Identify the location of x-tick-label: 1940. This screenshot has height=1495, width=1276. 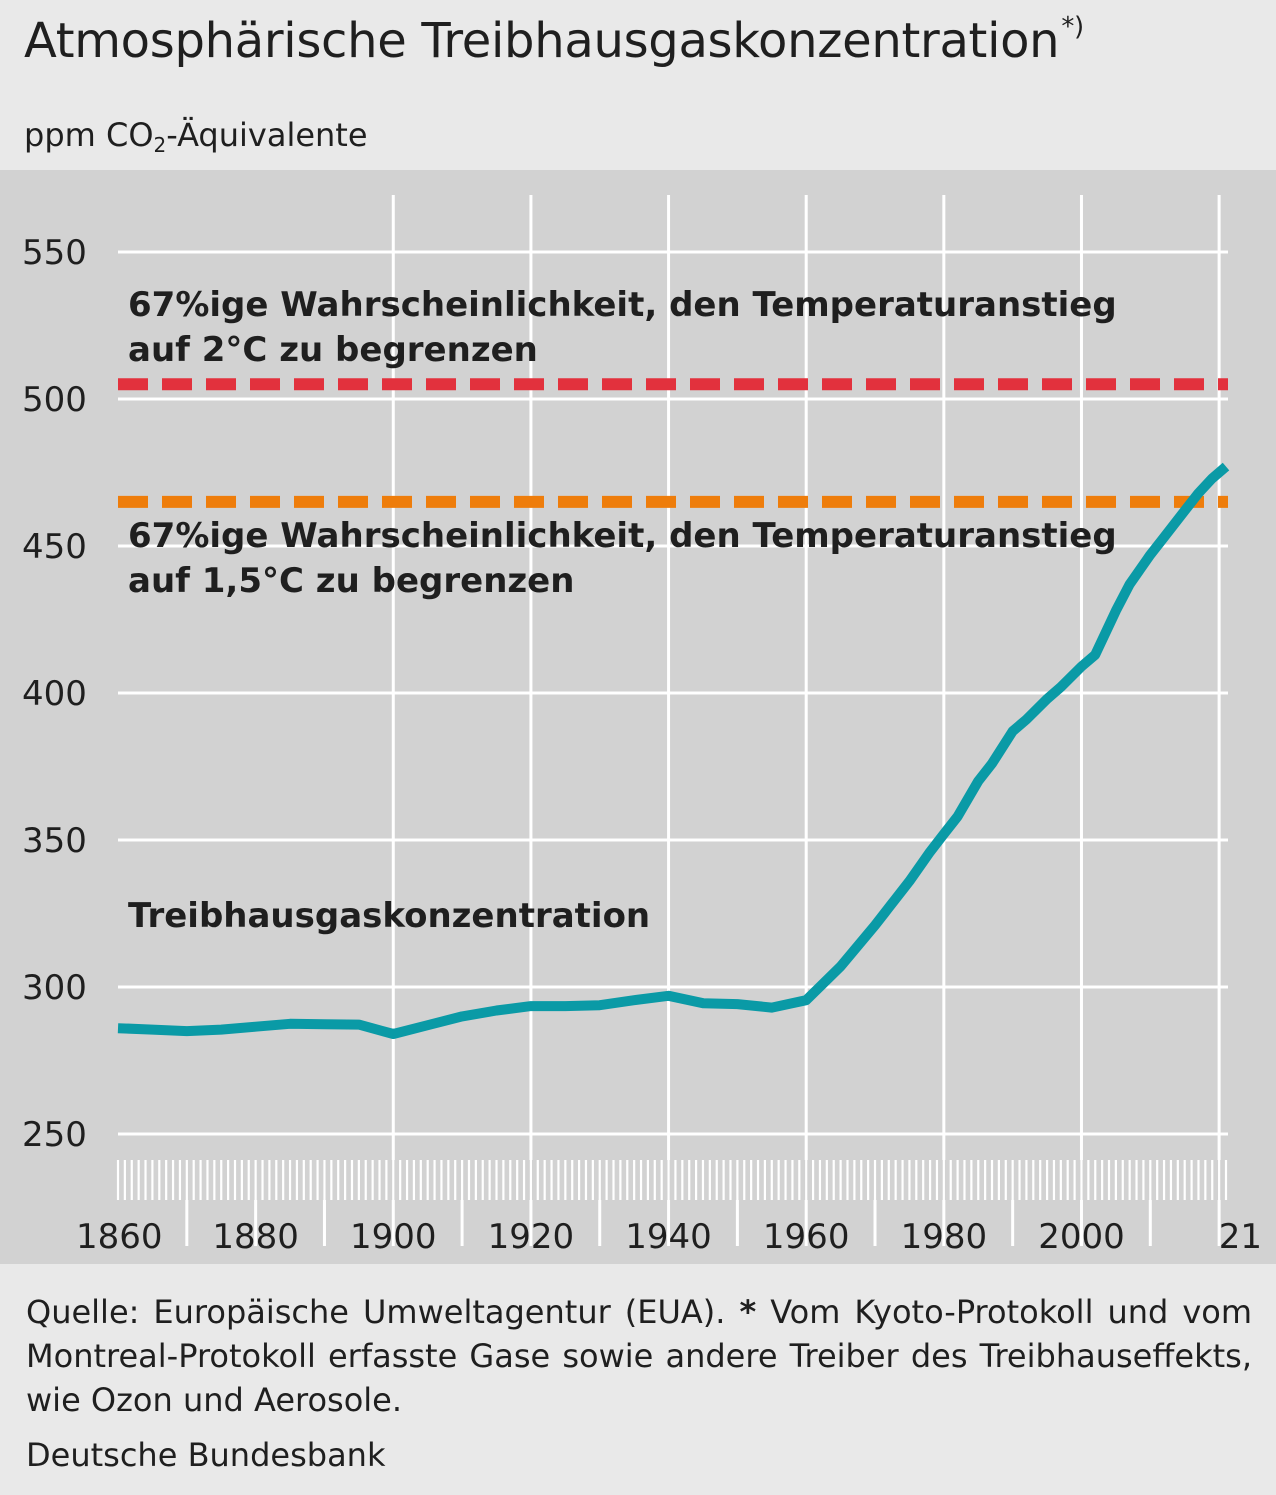
(668, 1237).